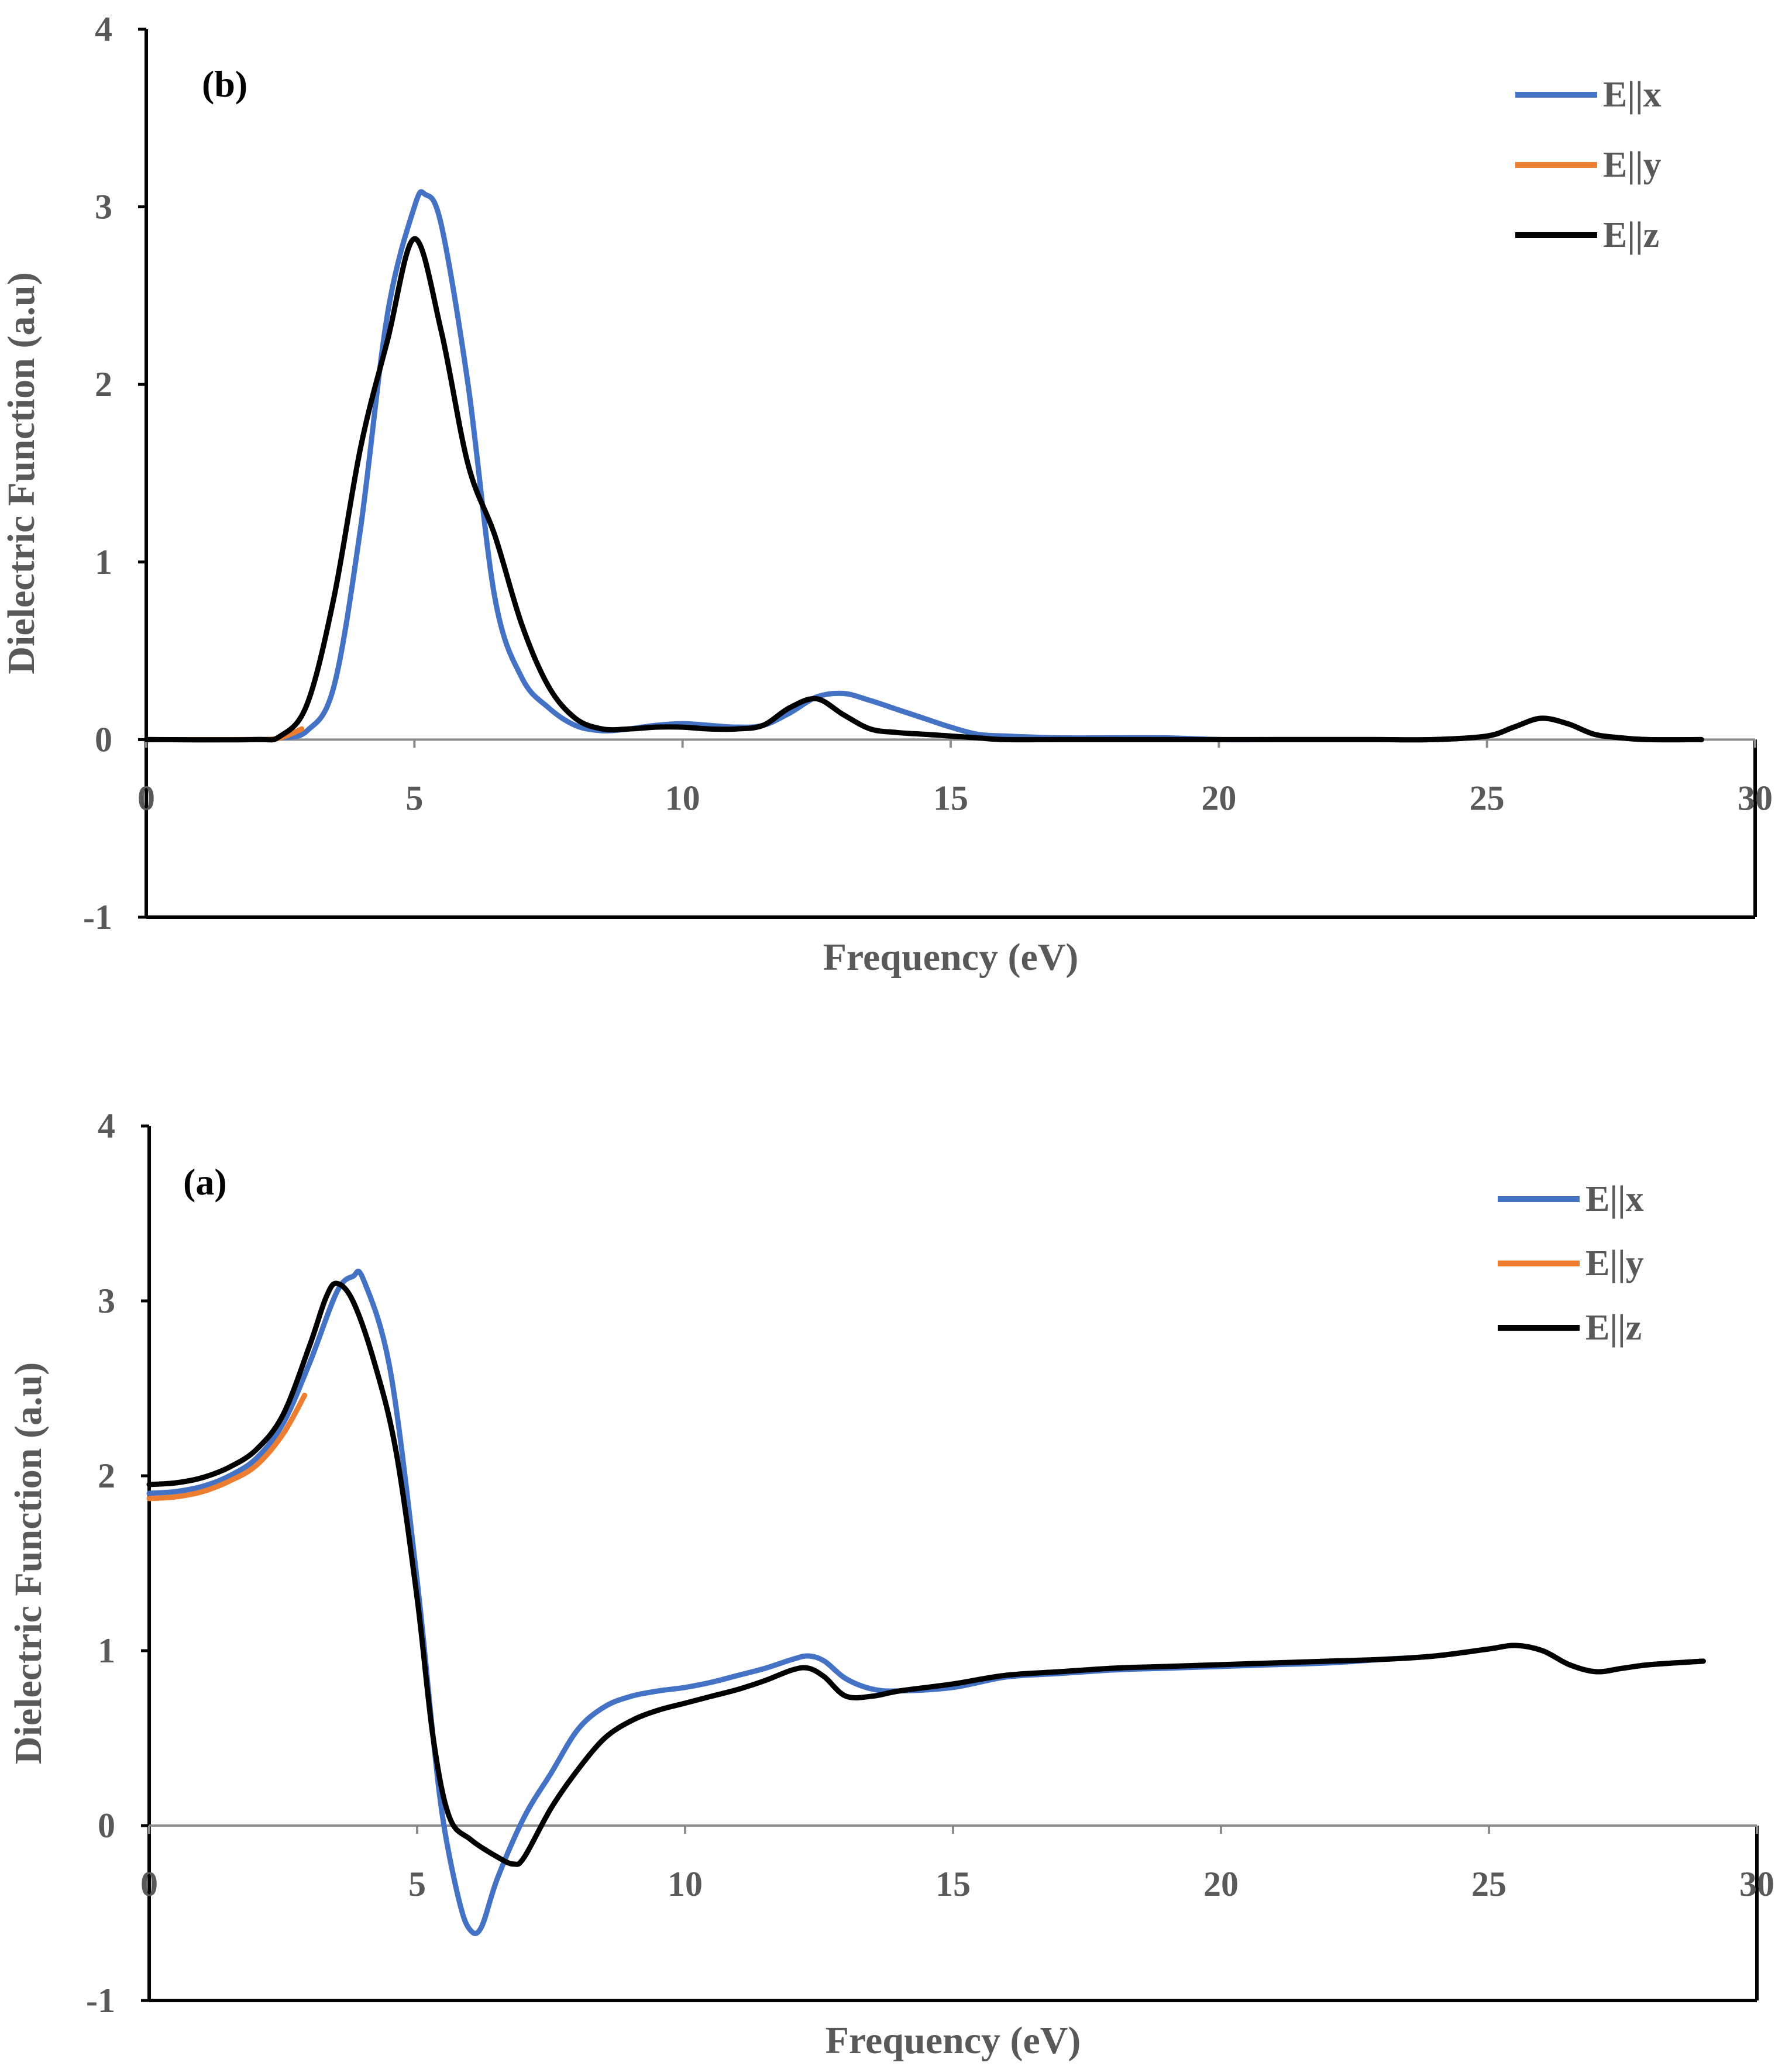 Image resolution: width=1792 pixels, height=2066 pixels. Describe the element at coordinates (224, 84) in the screenshot. I see `panel-label: (b)` at that location.